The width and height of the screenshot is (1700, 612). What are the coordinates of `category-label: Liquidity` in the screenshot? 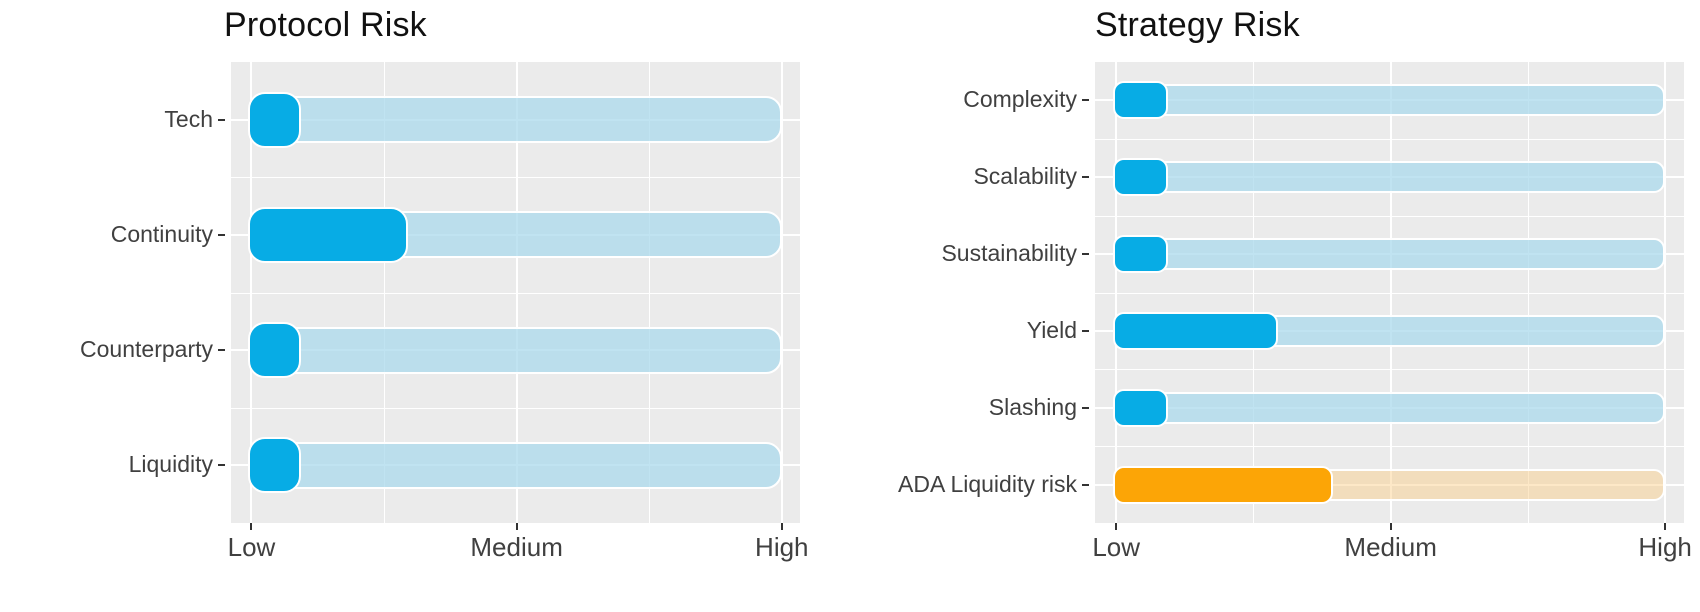 It's located at (170, 463).